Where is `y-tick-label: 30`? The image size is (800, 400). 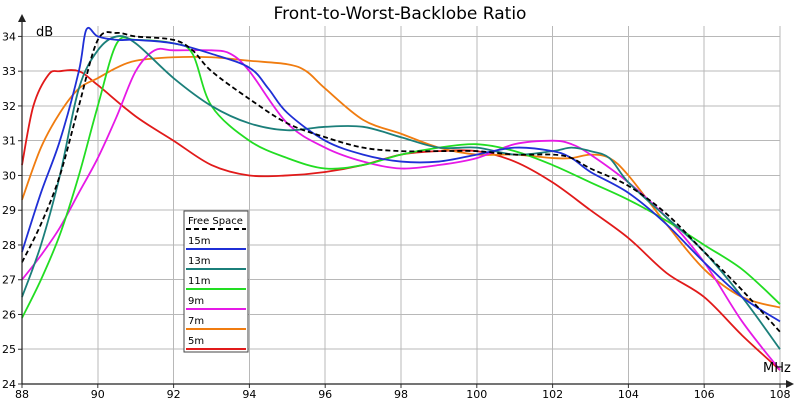
y-tick-label: 30 is located at coordinates (9, 175).